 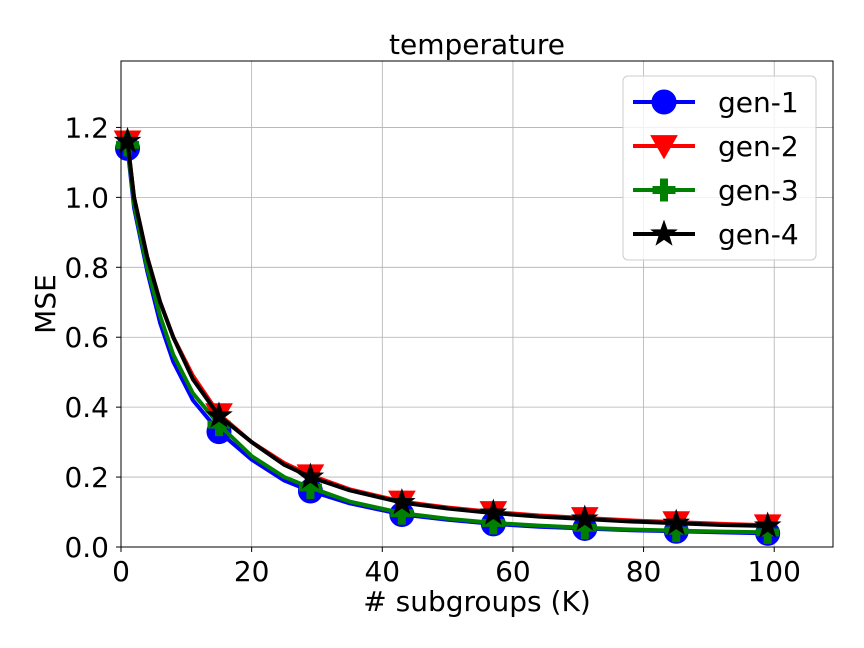 I want to click on y-tick-label: 0.8, so click(x=86, y=267).